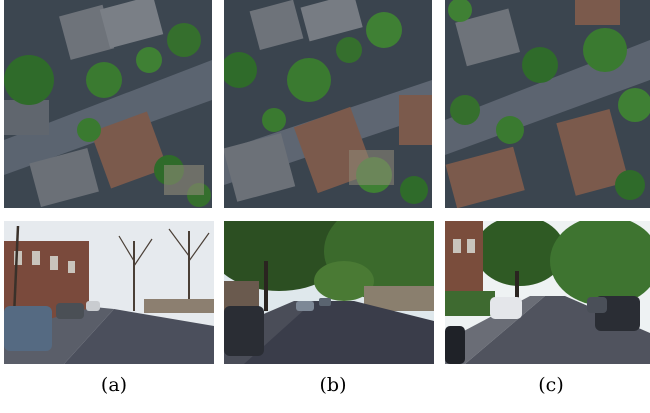  I want to click on caption-b: (b), so click(333, 385).